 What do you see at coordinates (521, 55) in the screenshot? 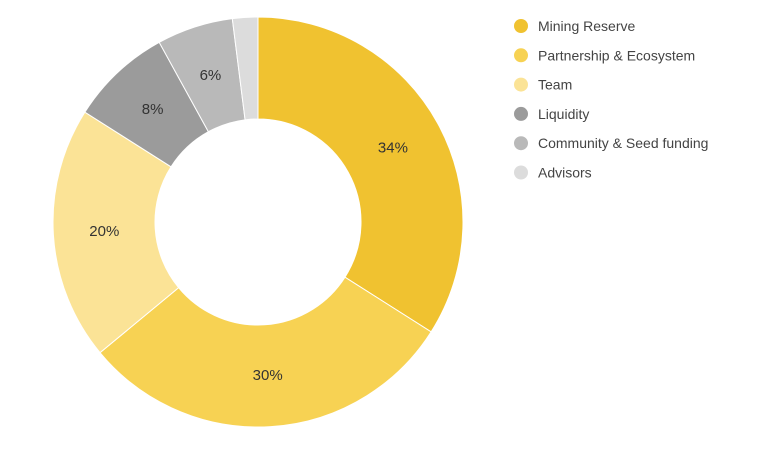
I see `legend-swatch-partnership-and-ecosystem` at bounding box center [521, 55].